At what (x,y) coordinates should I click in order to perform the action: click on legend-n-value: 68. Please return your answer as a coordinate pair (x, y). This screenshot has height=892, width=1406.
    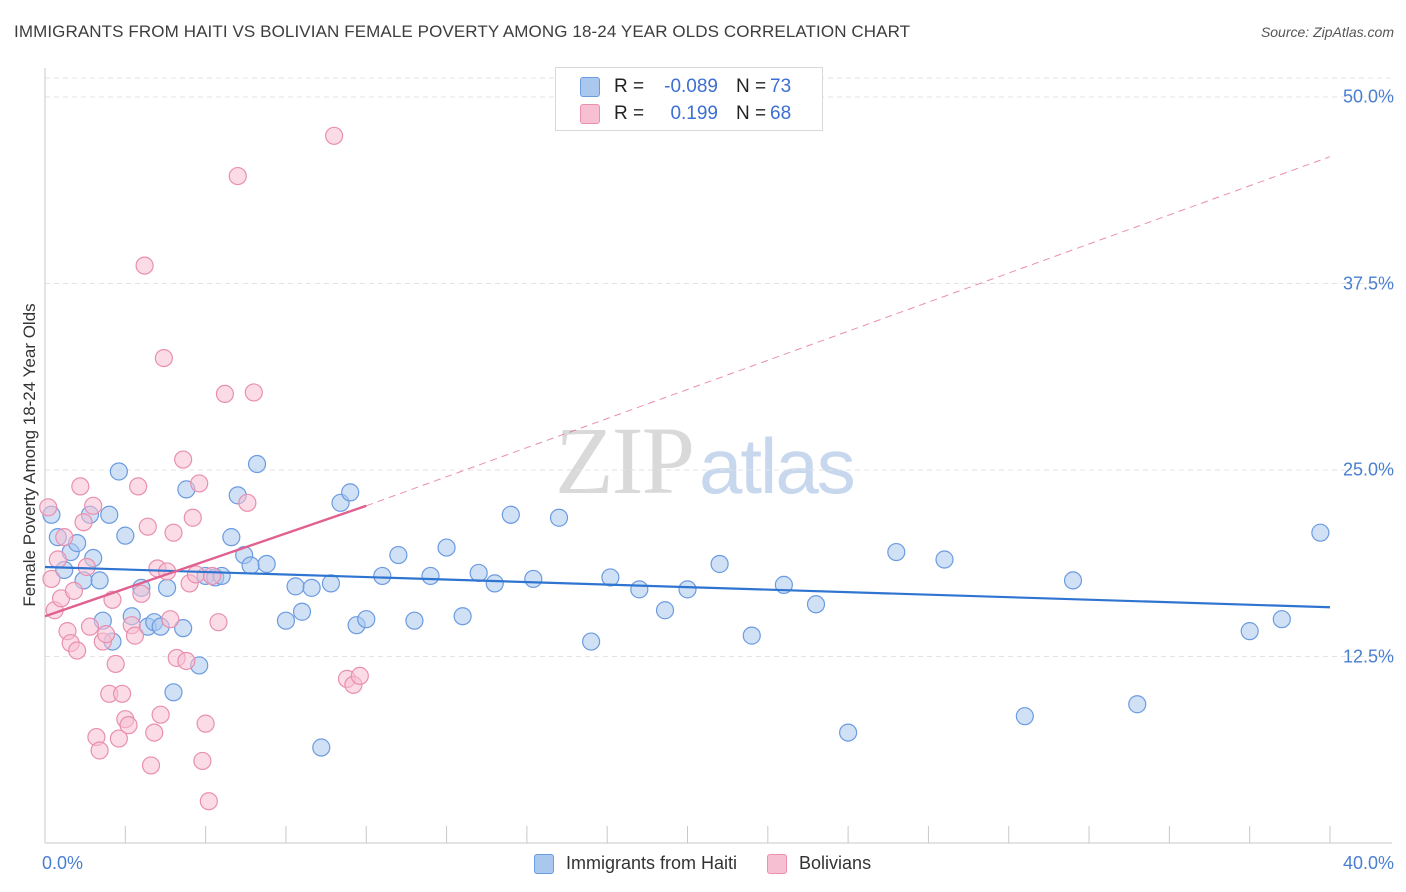
    Looking at the image, I should click on (781, 113).